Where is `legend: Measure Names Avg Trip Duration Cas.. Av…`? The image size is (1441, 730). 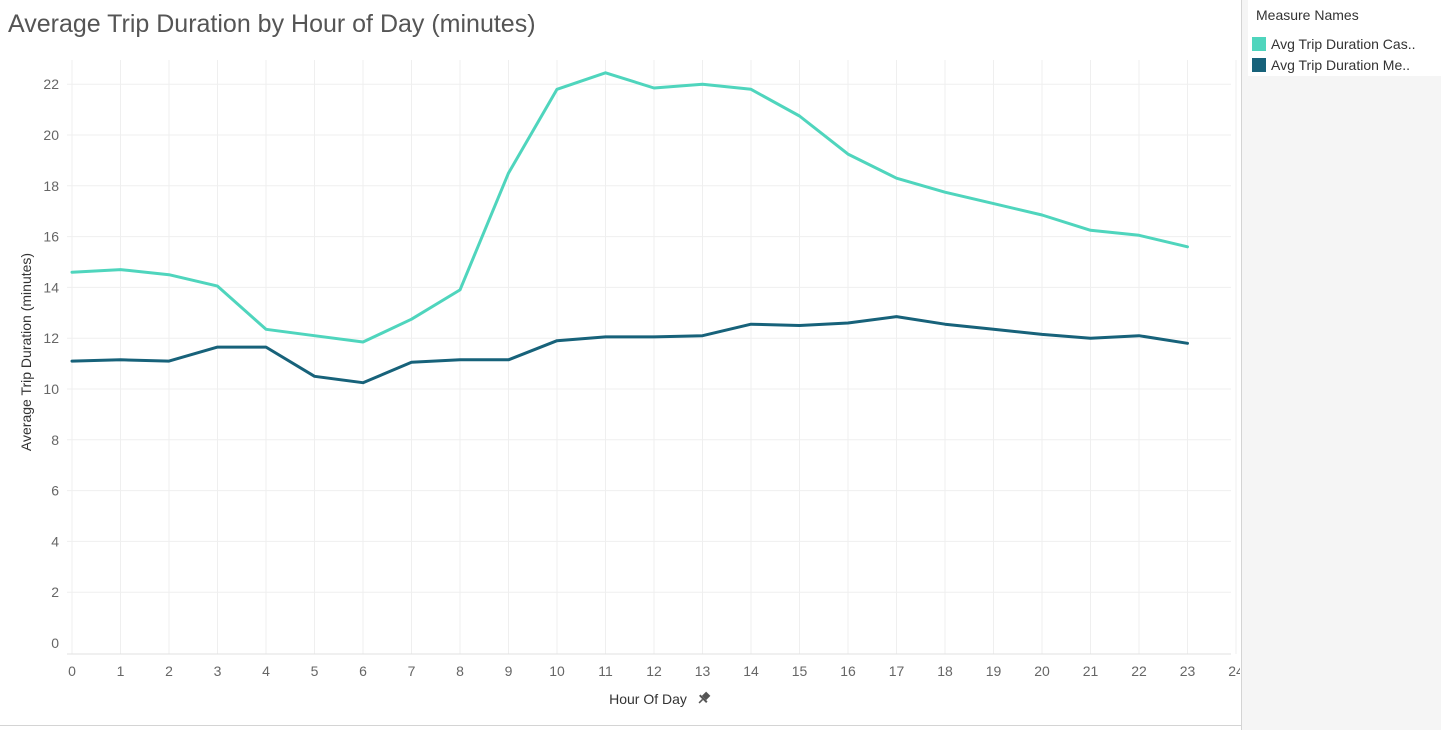 legend: Measure Names Avg Trip Duration Cas.. Av… is located at coordinates (1344, 38).